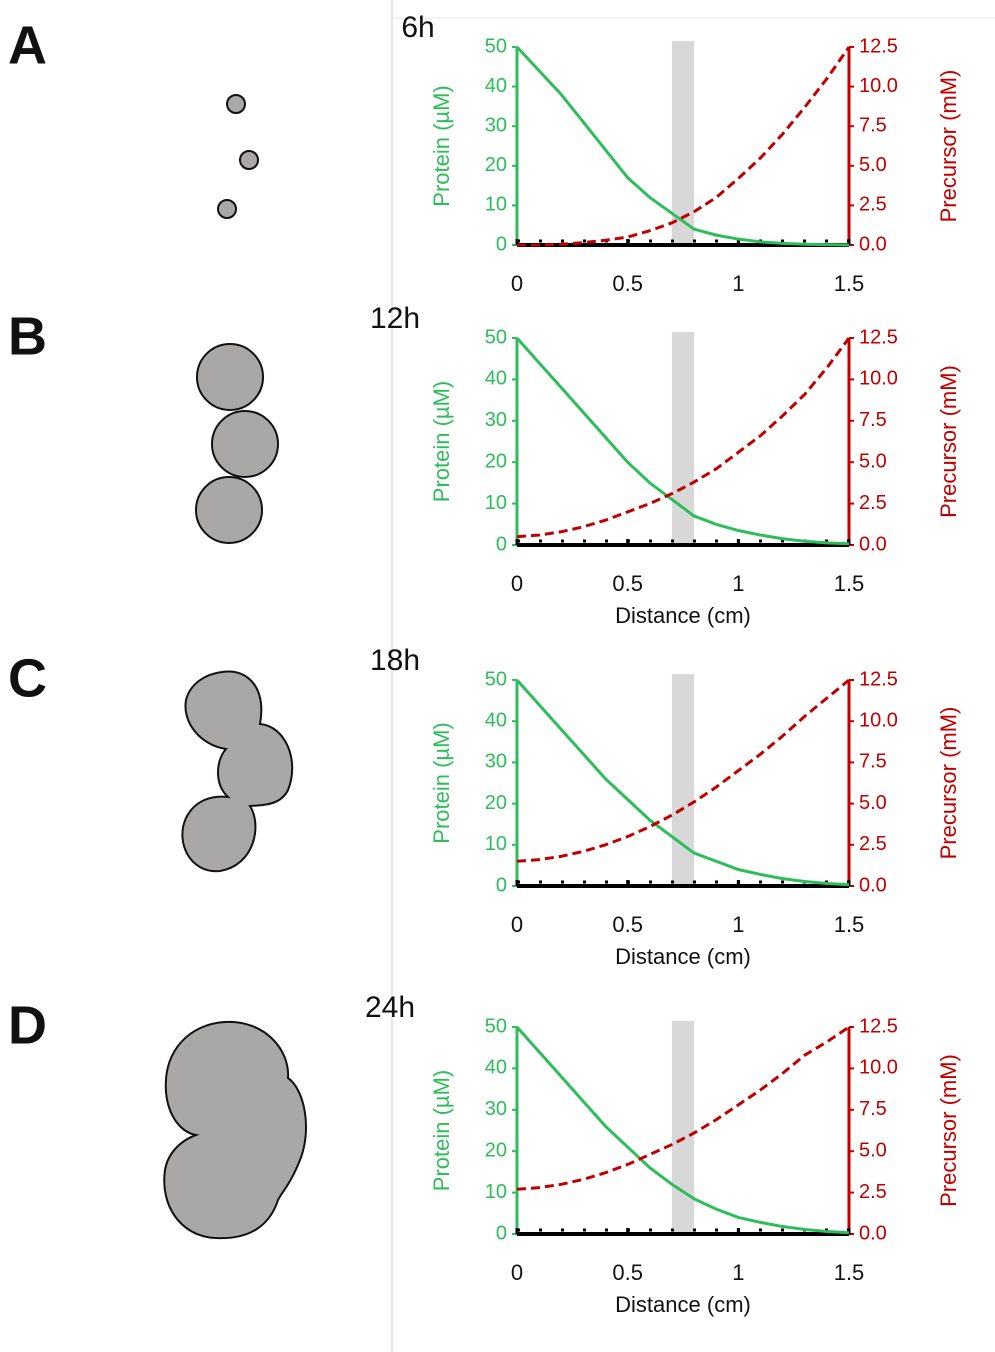  I want to click on panel-label: C, so click(27, 678).